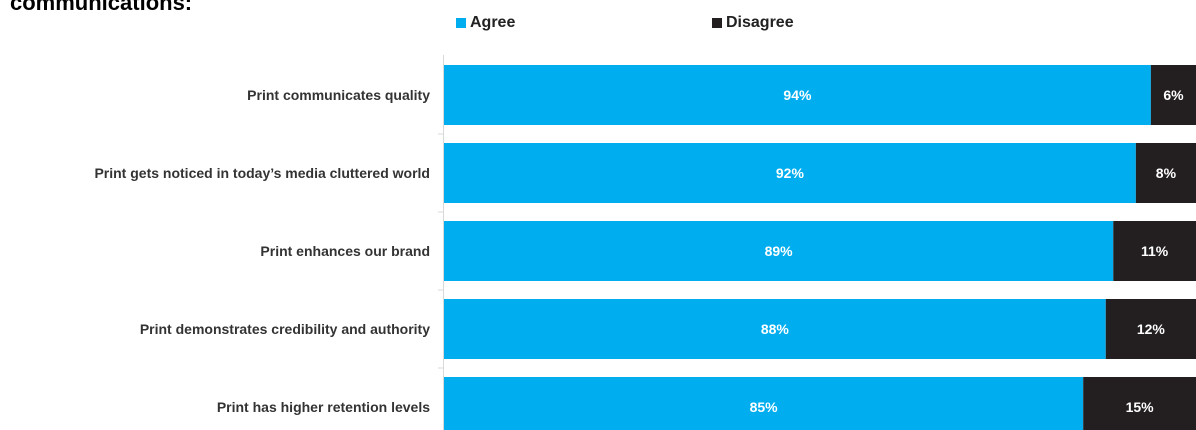  I want to click on data-label-disagree: 8%, so click(1166, 173).